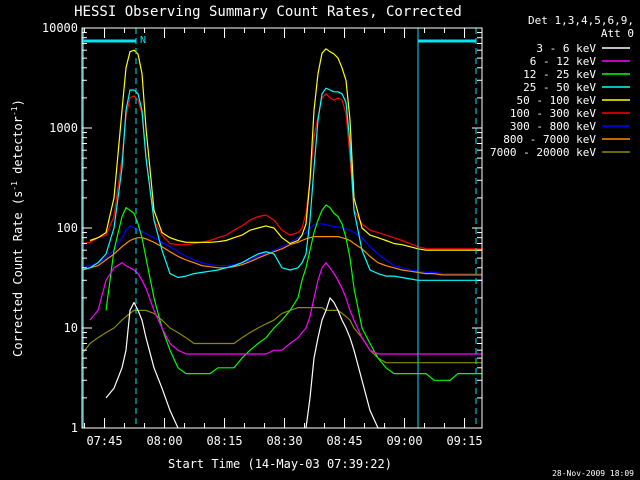  I want to click on x-tick-label-4: 08:45, so click(344, 441).